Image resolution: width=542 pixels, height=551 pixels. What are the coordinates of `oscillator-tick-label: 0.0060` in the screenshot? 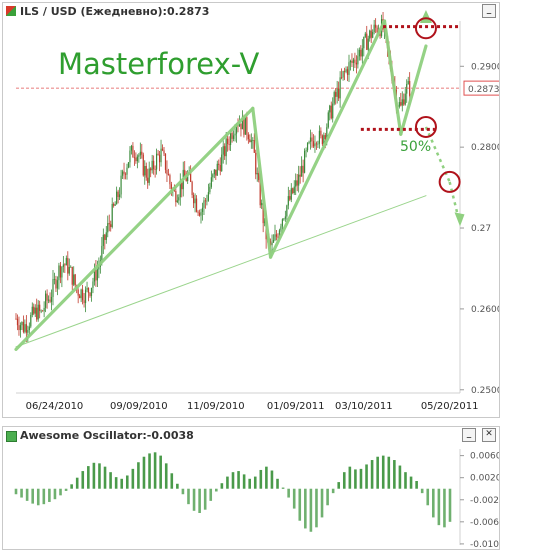 It's located at (484, 457).